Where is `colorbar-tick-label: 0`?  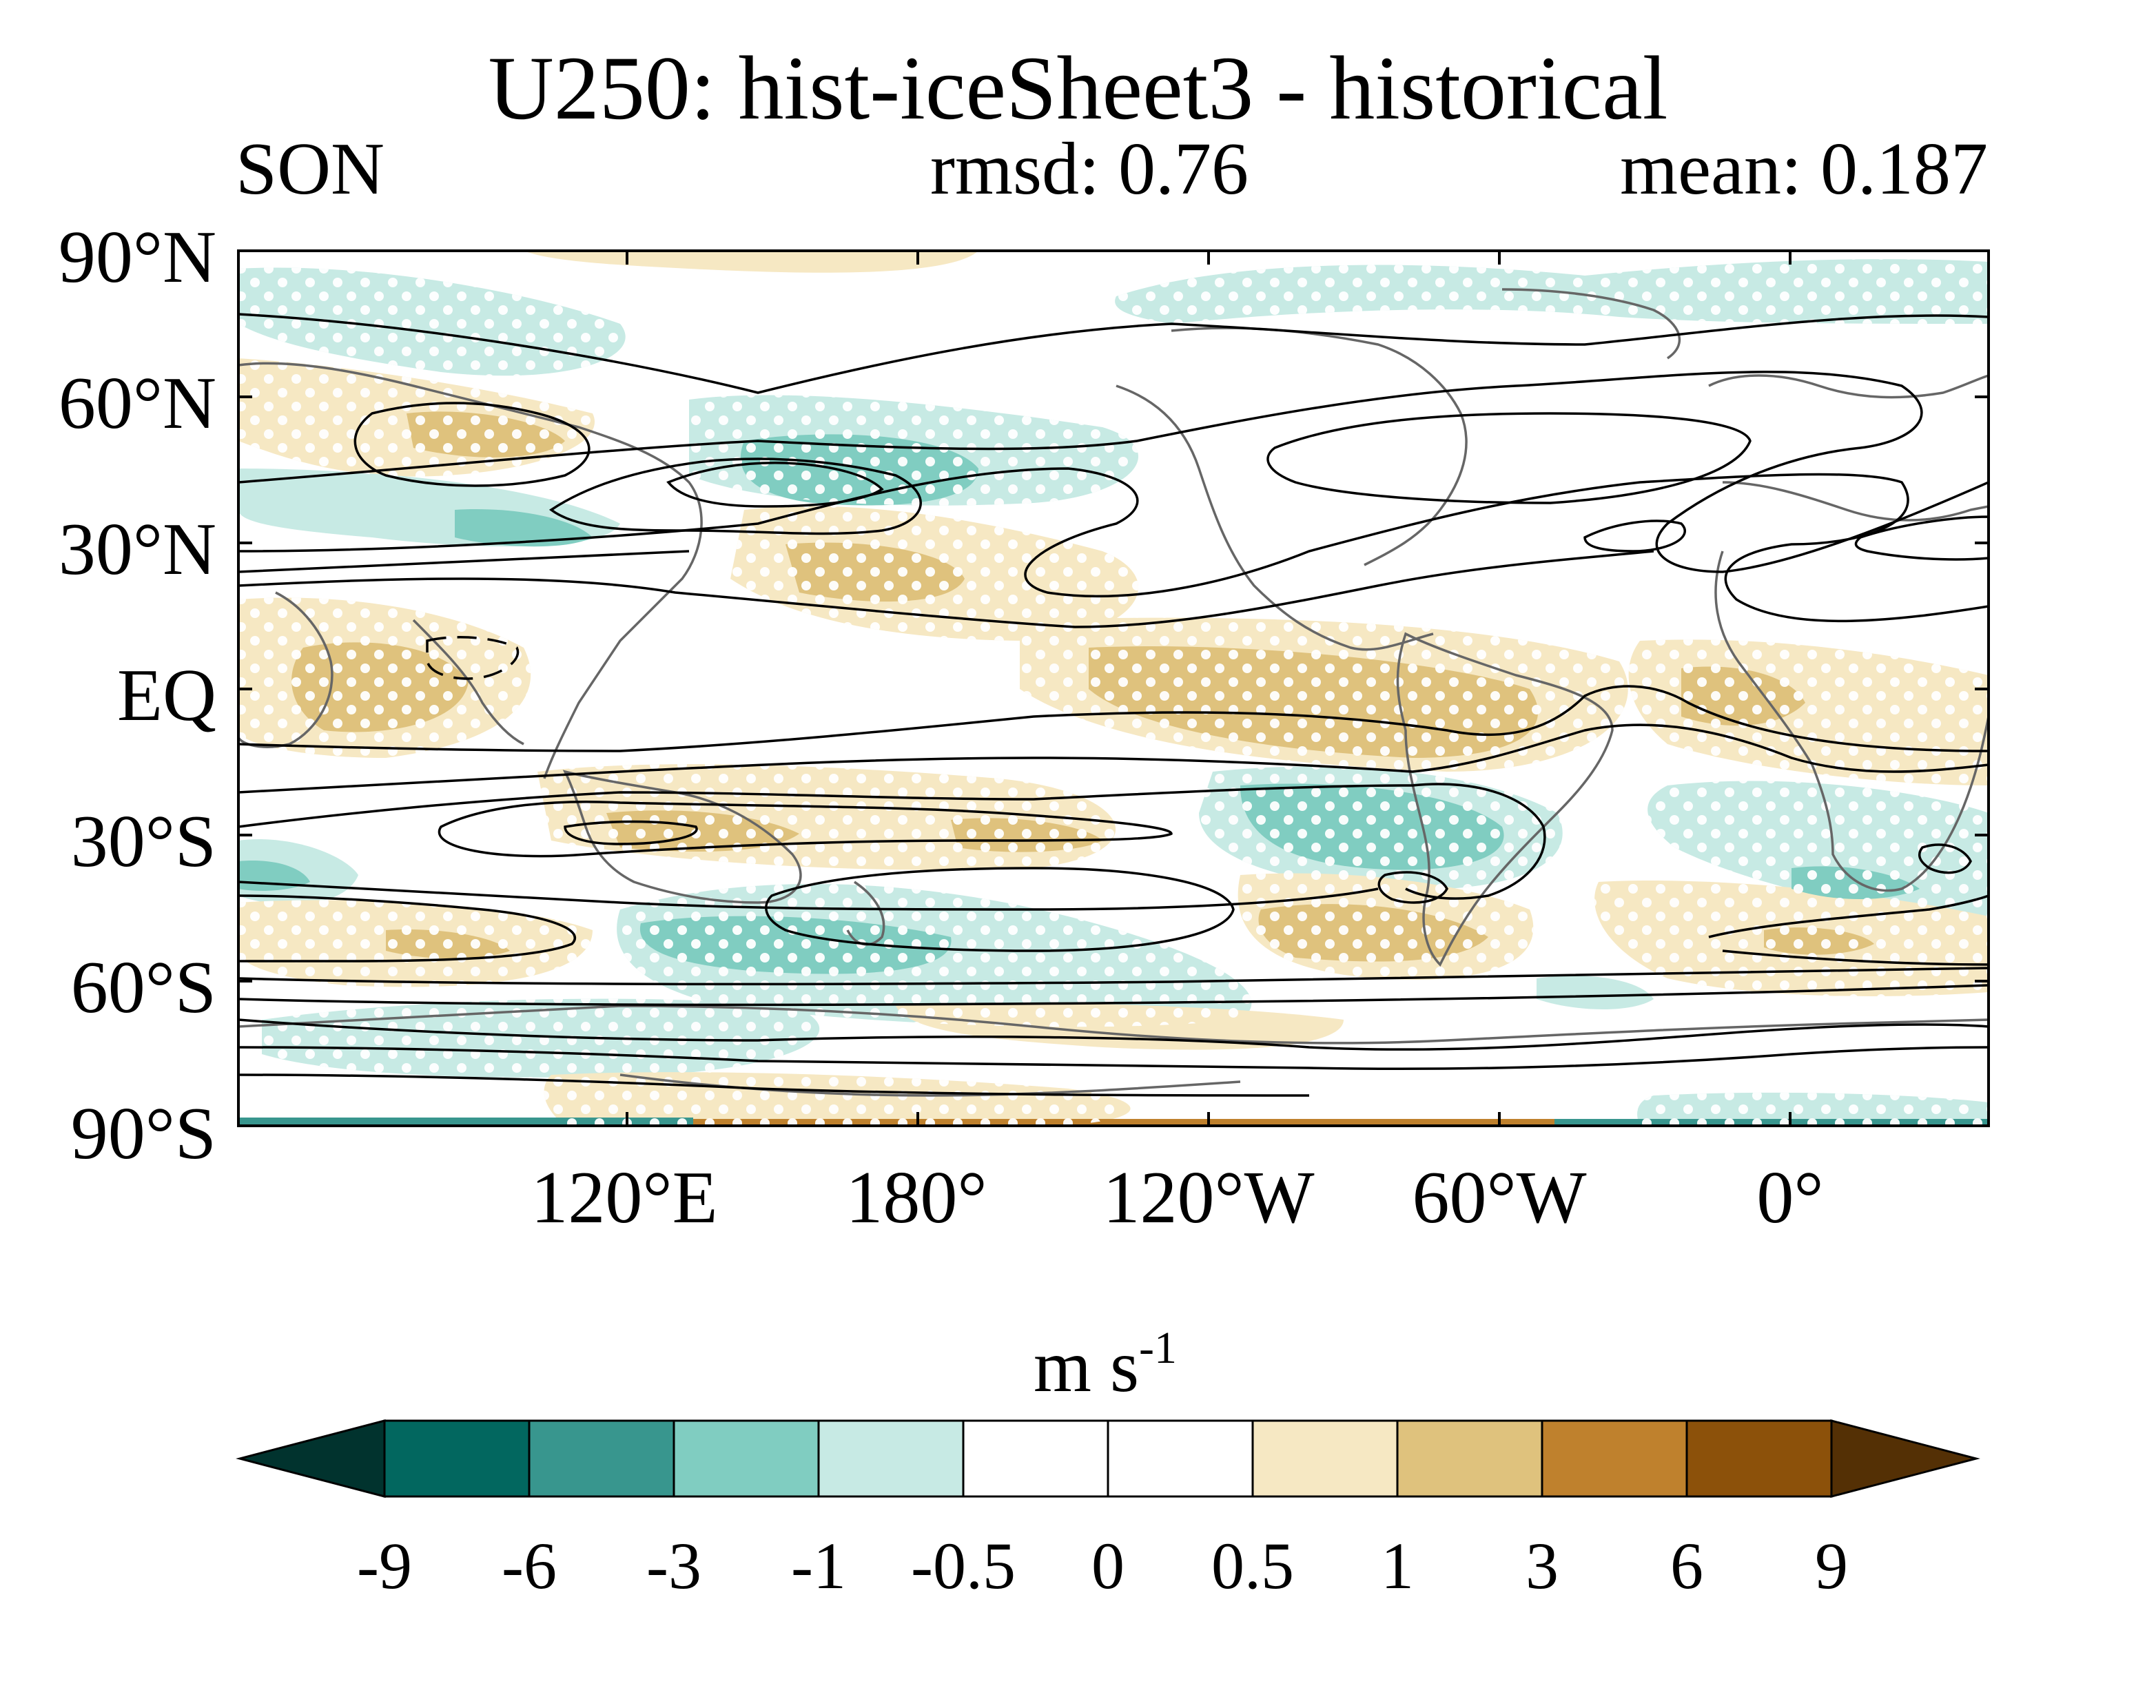
colorbar-tick-label: 0 is located at coordinates (1108, 1566).